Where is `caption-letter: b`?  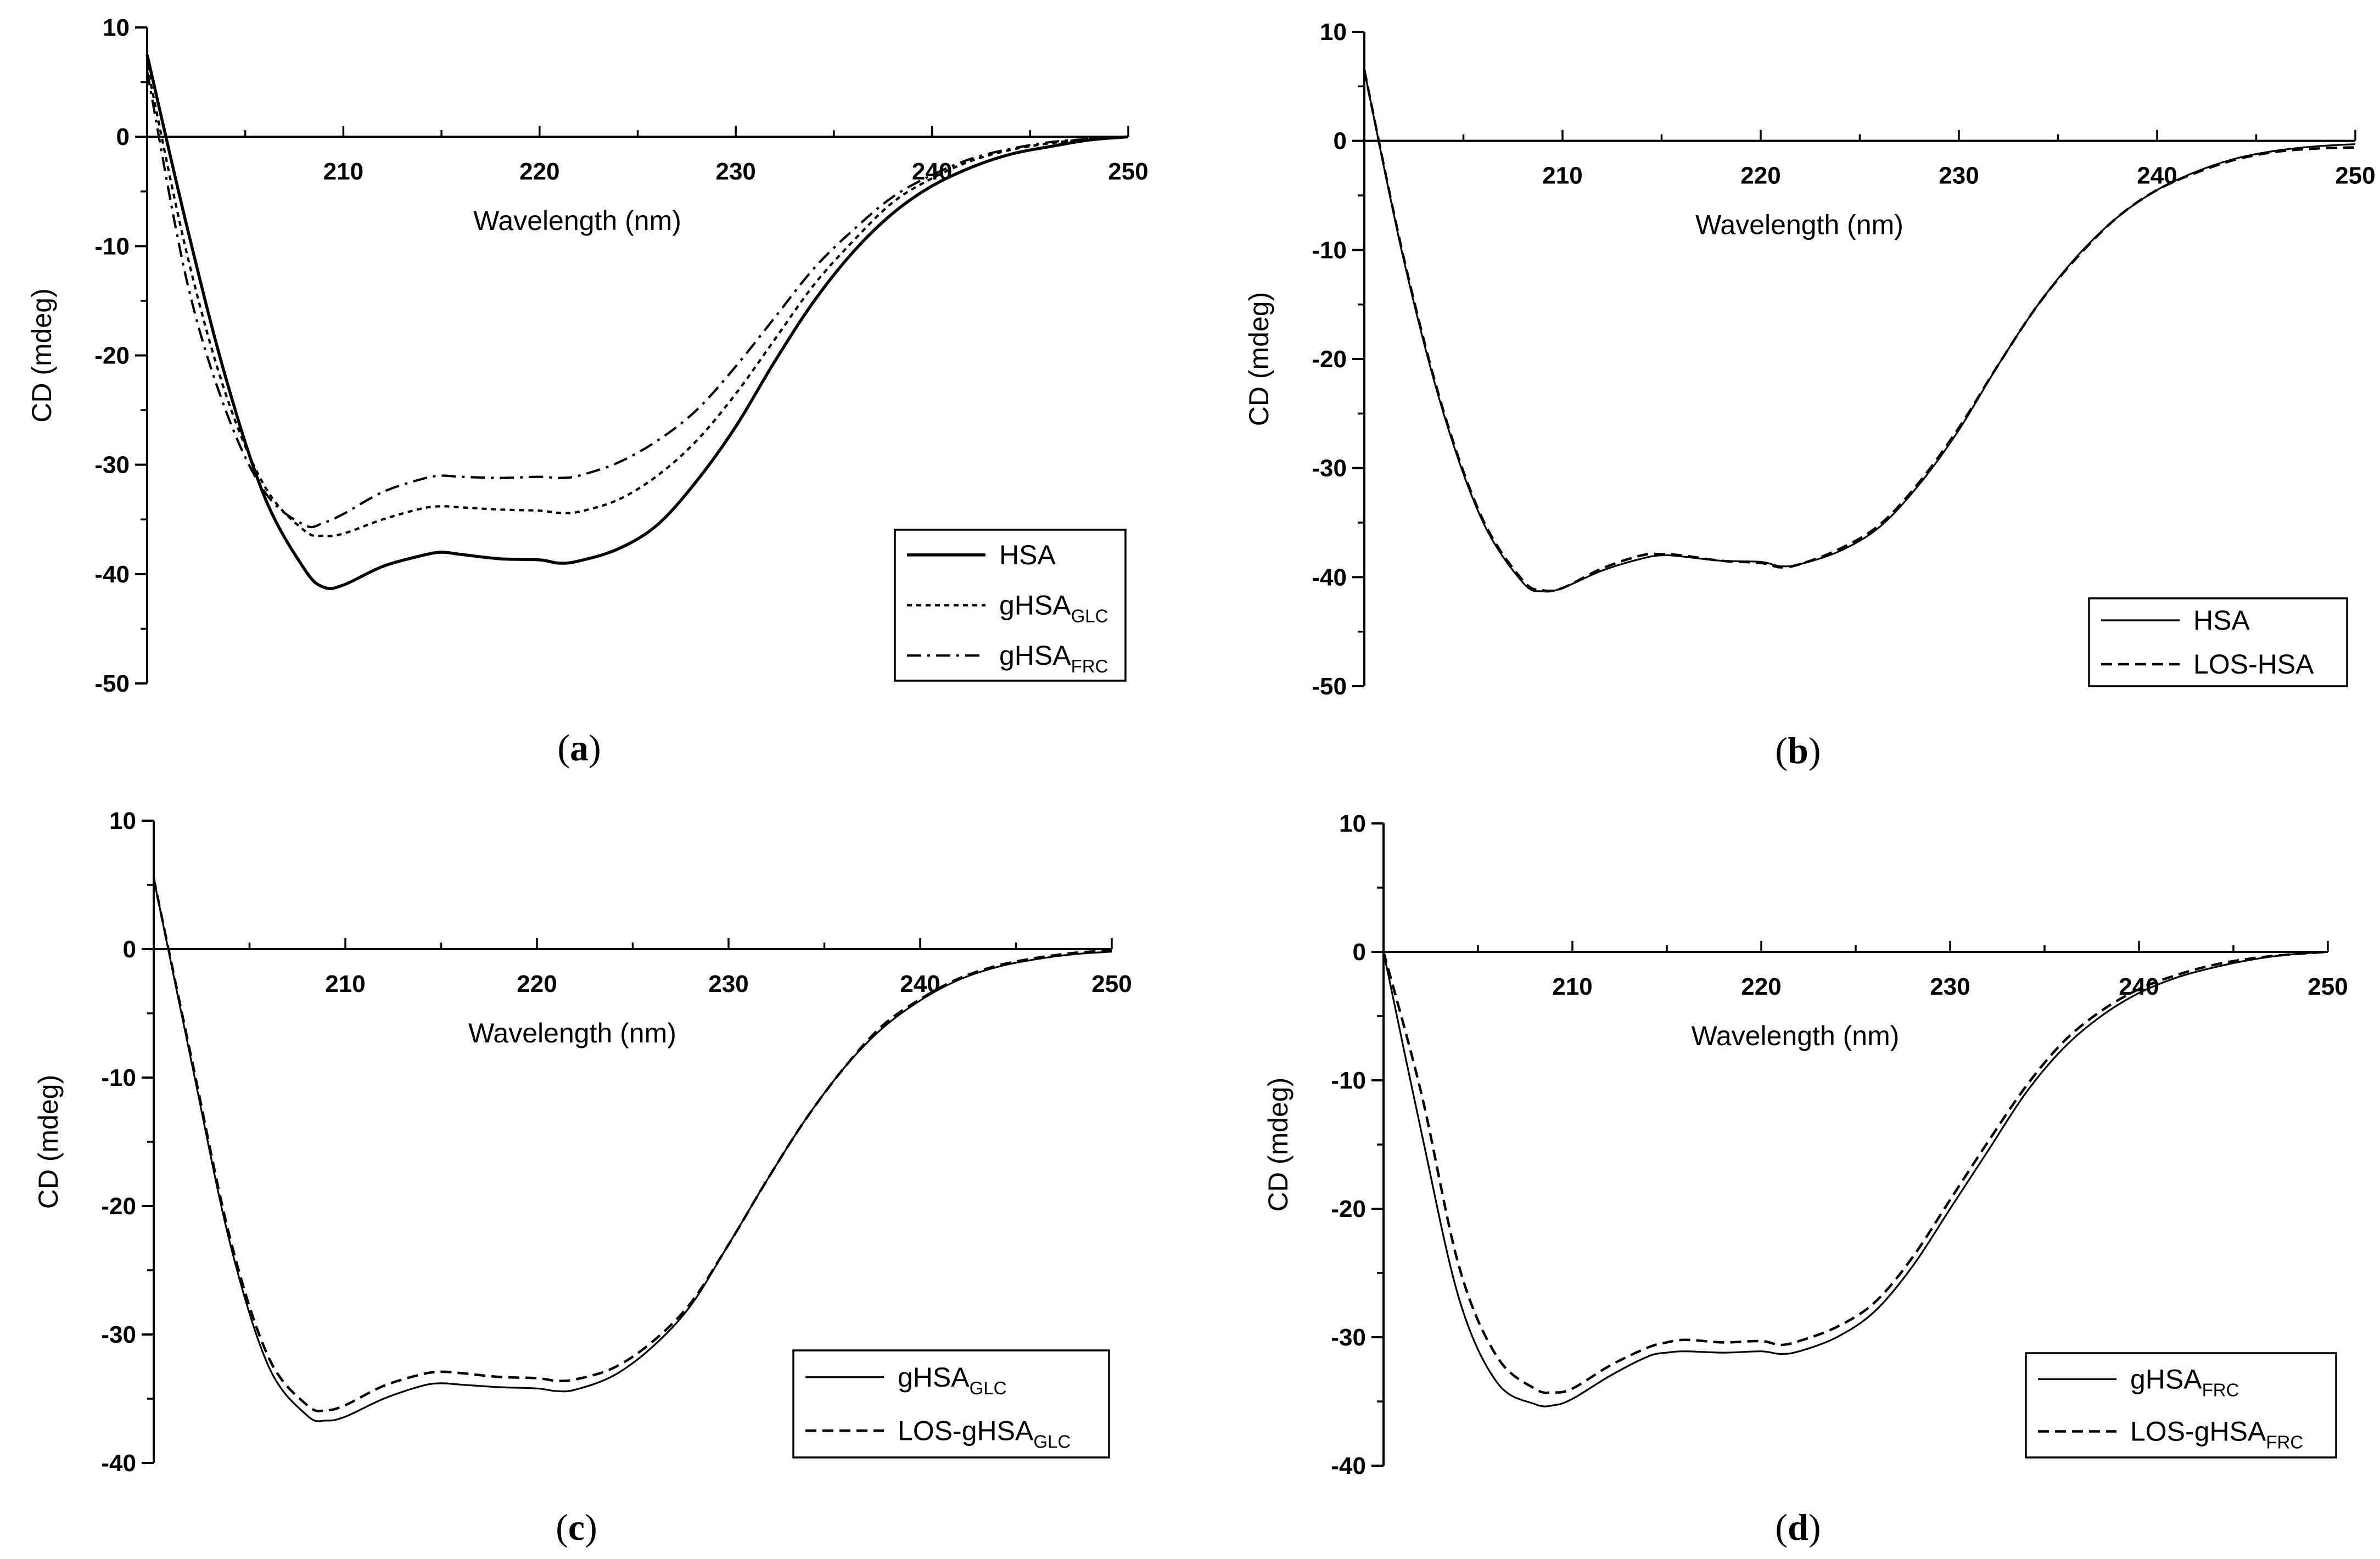
caption-letter: b is located at coordinates (1798, 750).